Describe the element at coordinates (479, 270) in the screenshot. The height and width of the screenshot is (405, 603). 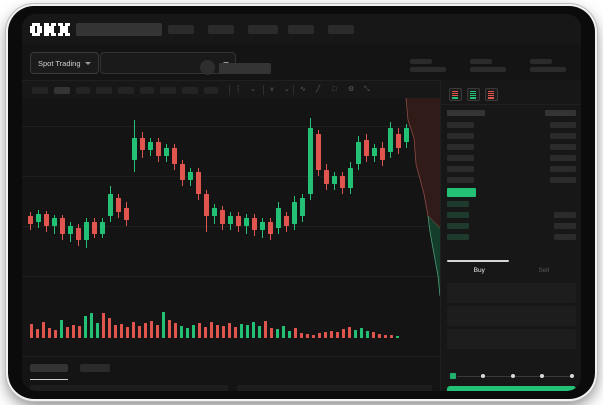
I see `order-tab-buy: Buy` at that location.